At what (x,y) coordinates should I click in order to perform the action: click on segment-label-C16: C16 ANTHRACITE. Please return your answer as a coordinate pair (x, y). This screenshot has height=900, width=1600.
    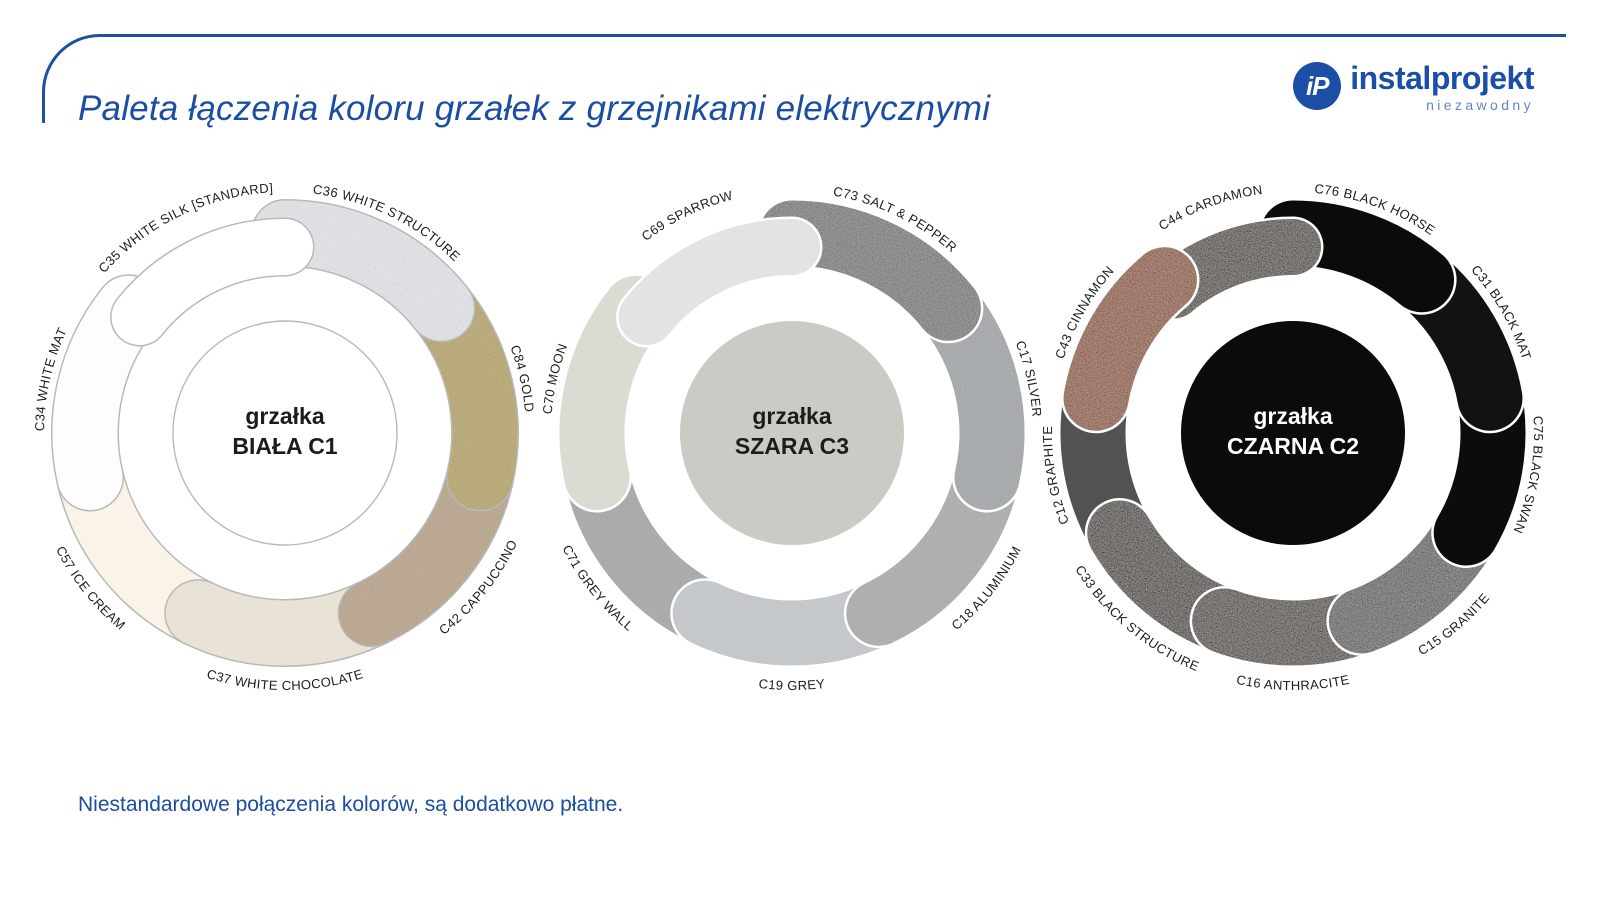
    Looking at the image, I should click on (1293, 682).